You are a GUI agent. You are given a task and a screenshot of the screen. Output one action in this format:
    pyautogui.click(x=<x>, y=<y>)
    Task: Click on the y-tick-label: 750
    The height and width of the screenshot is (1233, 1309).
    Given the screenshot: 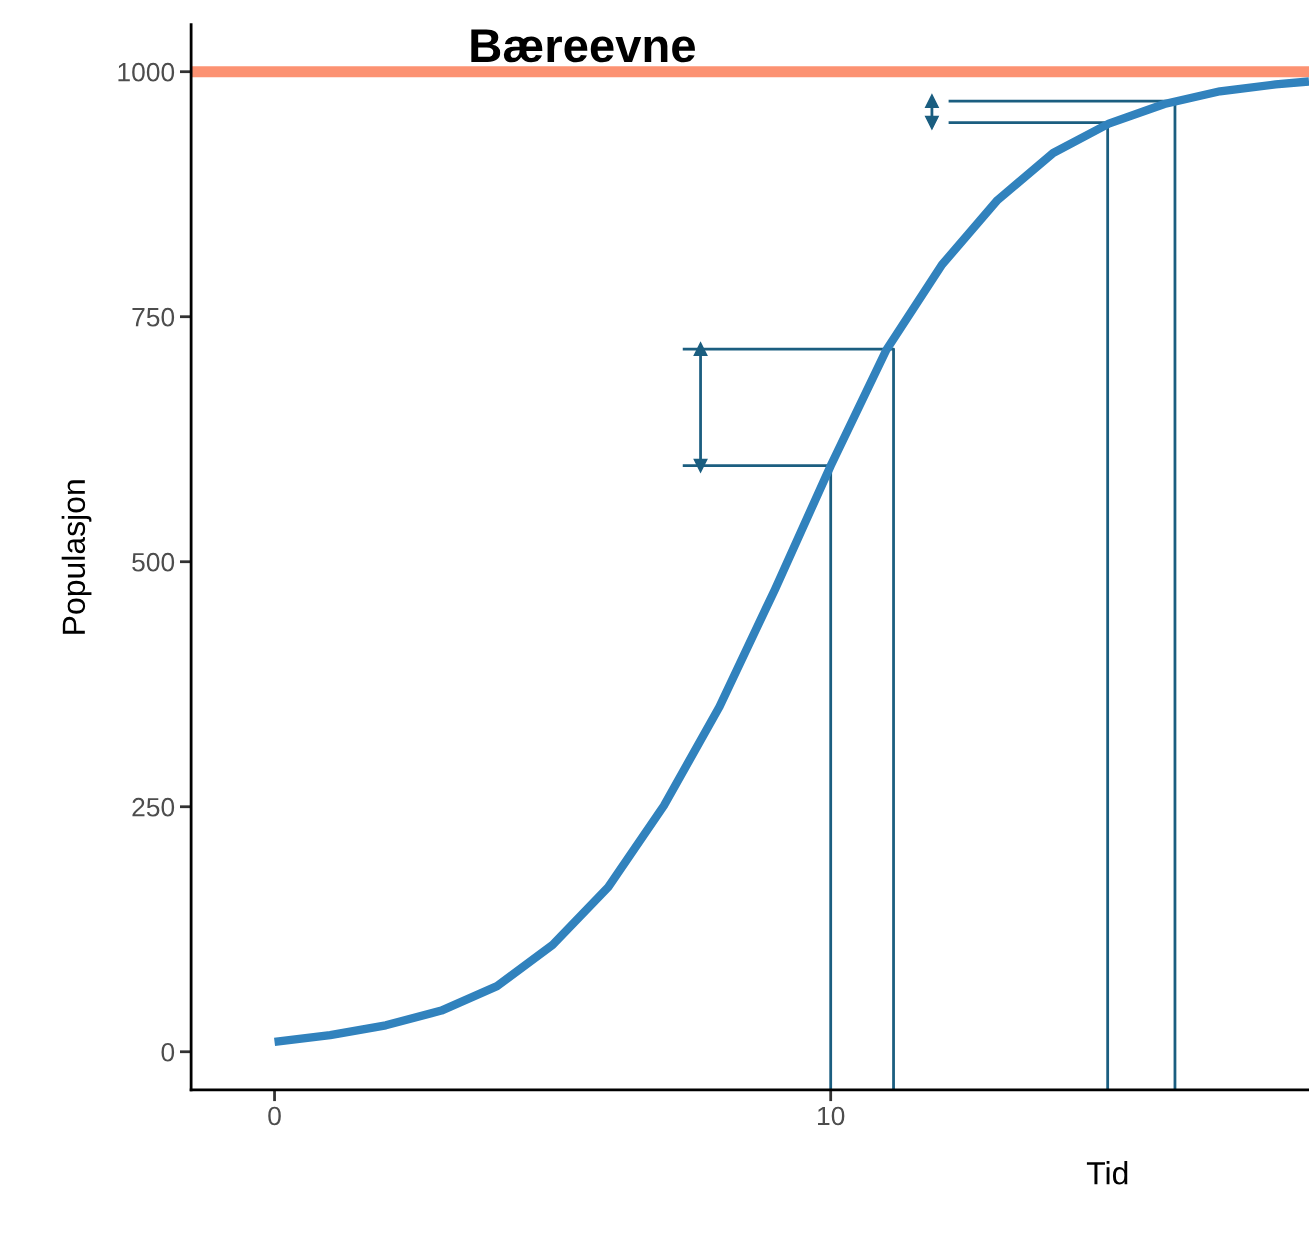 What is the action you would take?
    pyautogui.click(x=153, y=317)
    